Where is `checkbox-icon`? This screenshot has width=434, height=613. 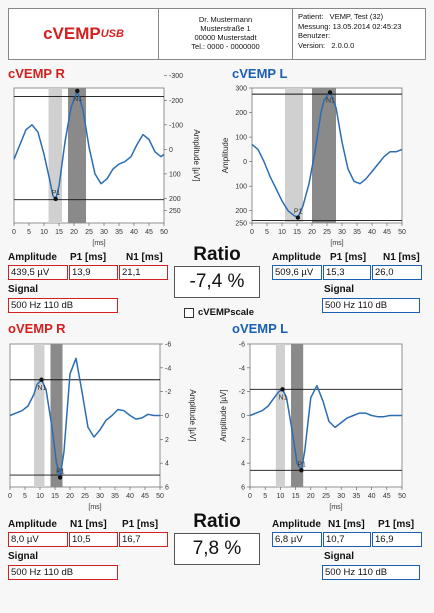
checkbox-icon is located at coordinates (189, 312).